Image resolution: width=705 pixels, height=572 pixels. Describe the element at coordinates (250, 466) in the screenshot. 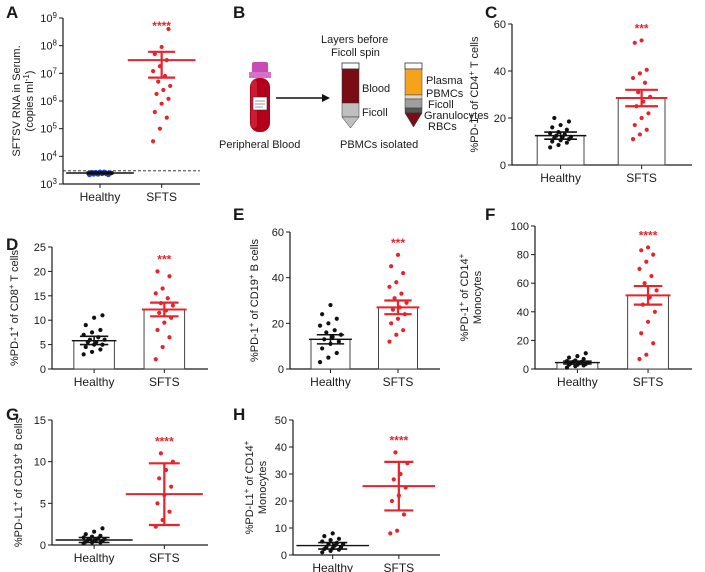

I see `ylabel-part: of CD14` at that location.